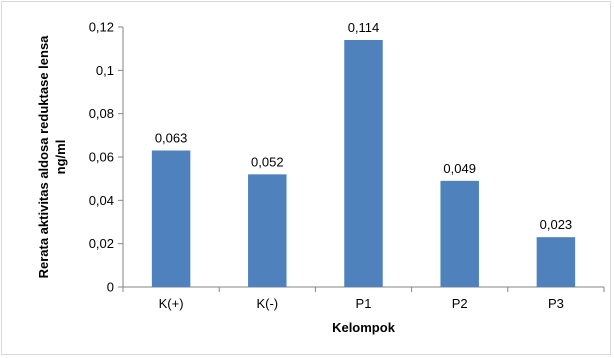 This screenshot has height=358, width=614. I want to click on x-tick-label: P3, so click(556, 303).